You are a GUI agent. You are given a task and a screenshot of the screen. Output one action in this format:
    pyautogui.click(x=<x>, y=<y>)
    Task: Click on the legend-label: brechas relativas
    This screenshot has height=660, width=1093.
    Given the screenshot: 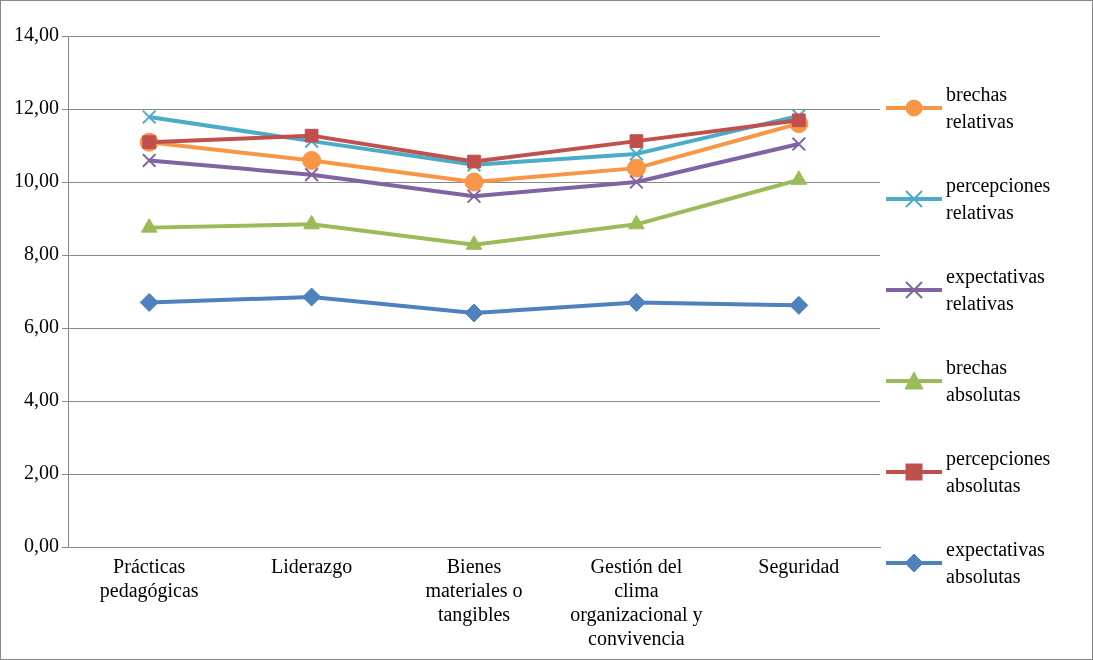 What is the action you would take?
    pyautogui.click(x=980, y=108)
    